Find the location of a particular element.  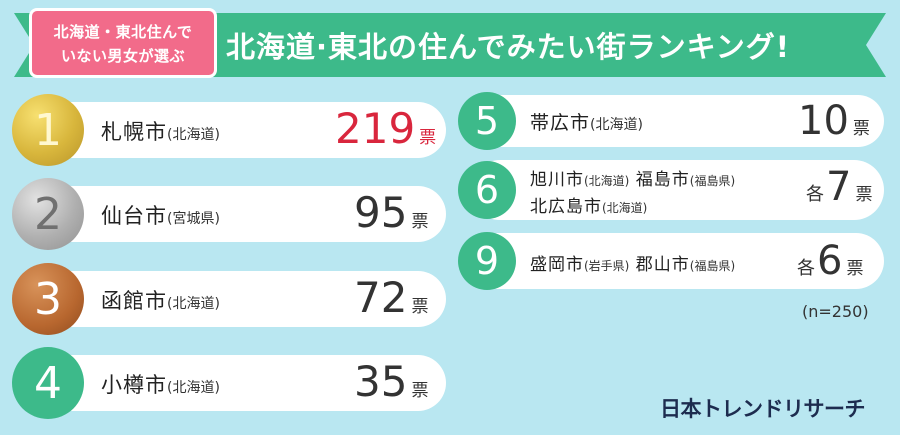

rank-number: 5 is located at coordinates (487, 121).